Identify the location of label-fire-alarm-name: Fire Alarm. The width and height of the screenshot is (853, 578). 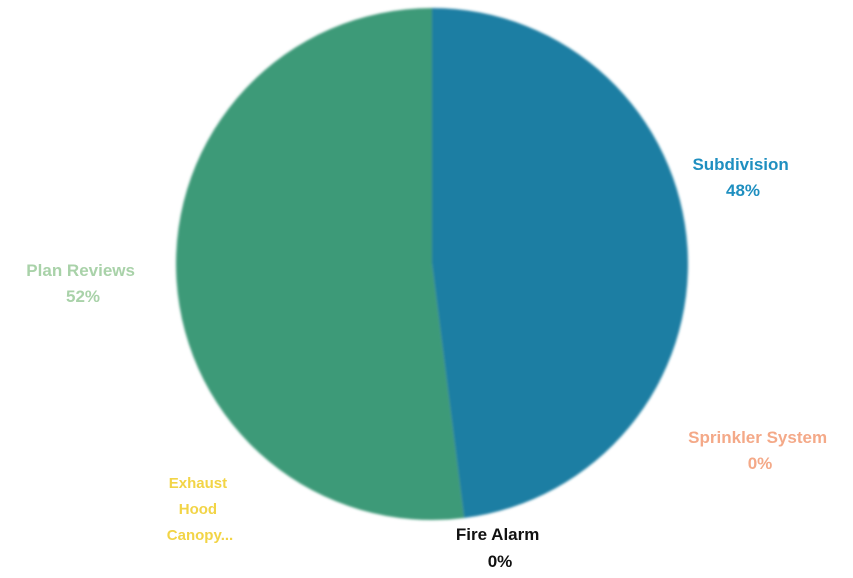
(497, 534).